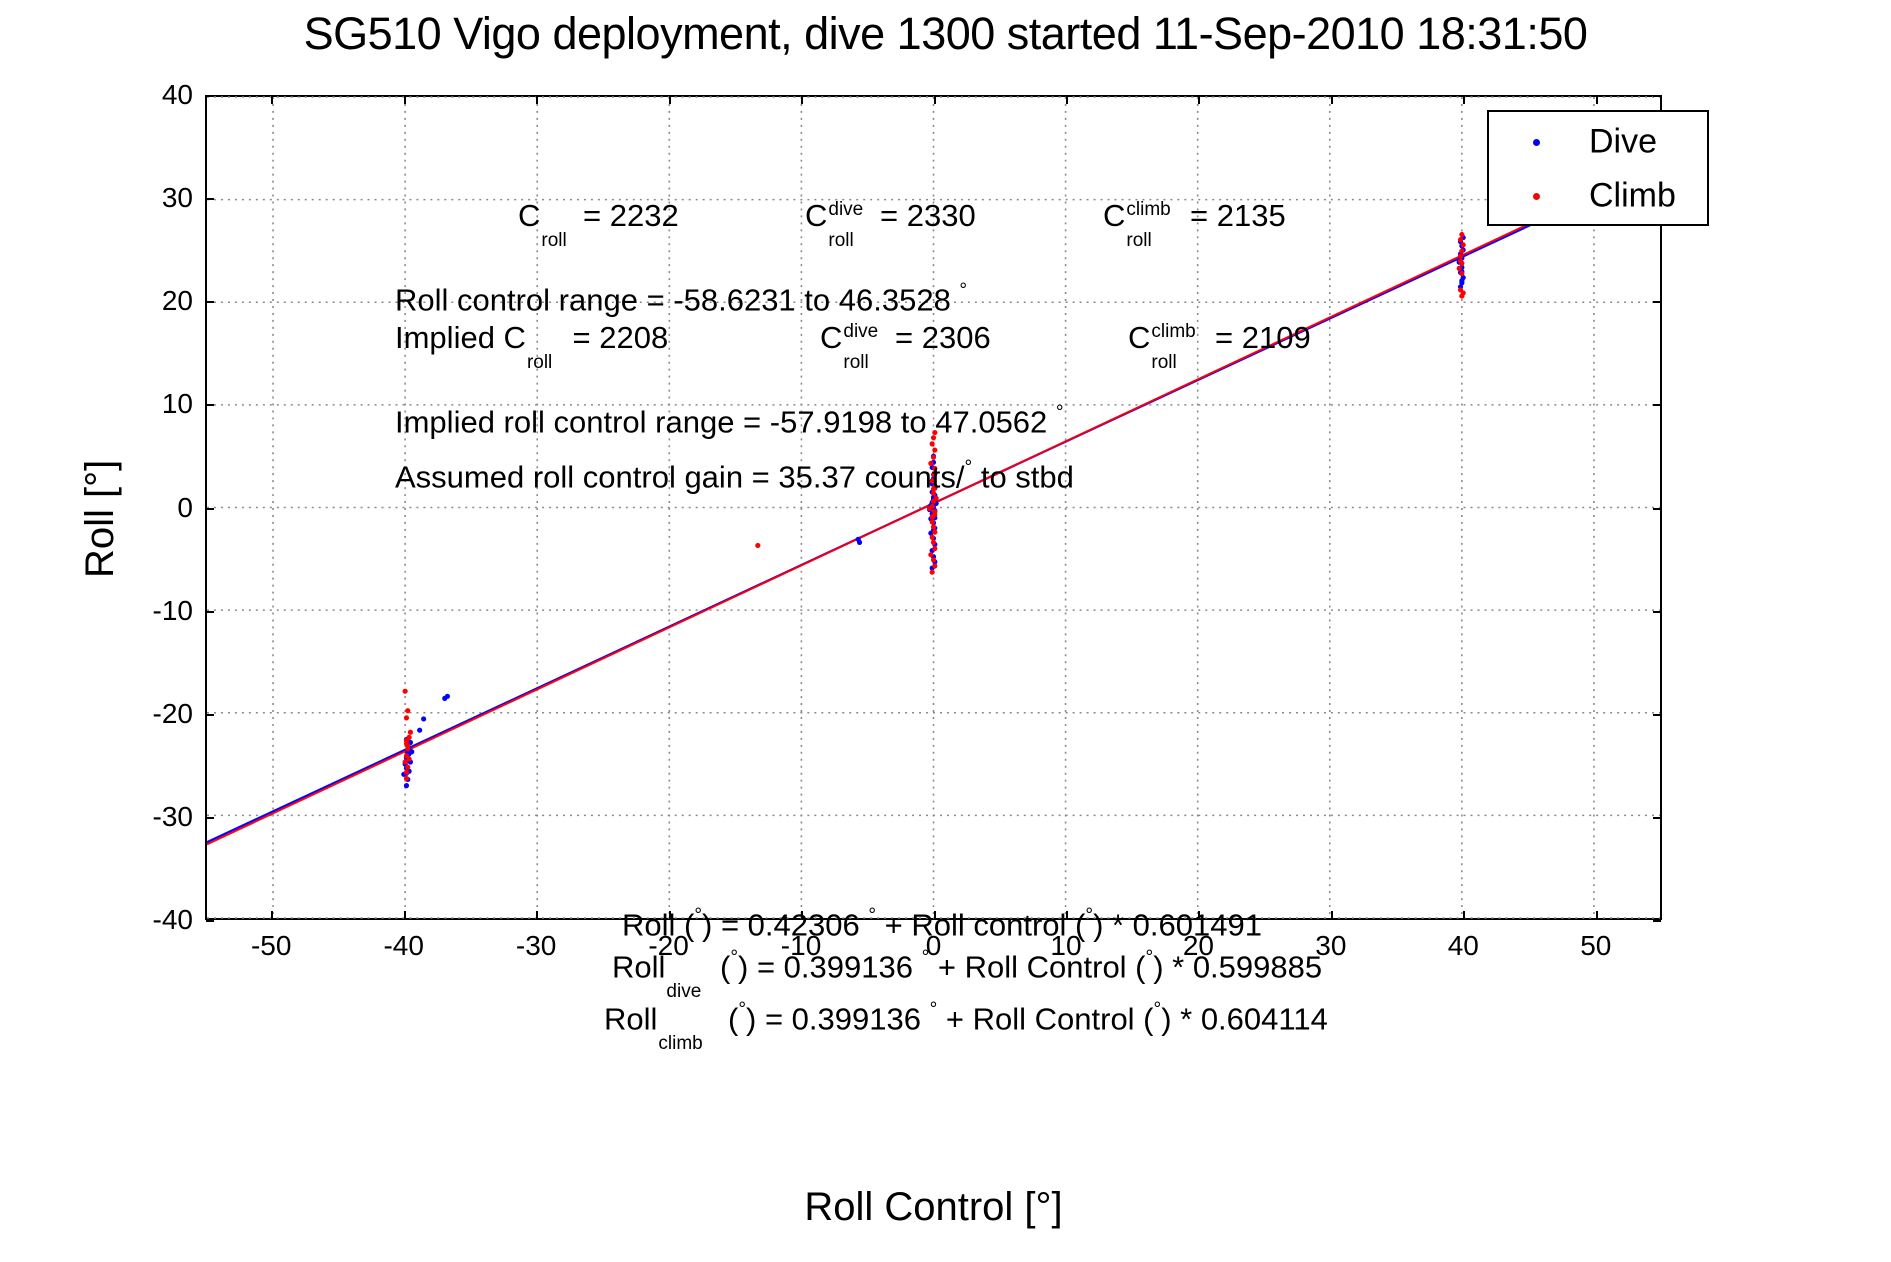 The width and height of the screenshot is (1891, 1262). What do you see at coordinates (1173, 331) in the screenshot?
I see `implied-c-climb-superscript: climb` at bounding box center [1173, 331].